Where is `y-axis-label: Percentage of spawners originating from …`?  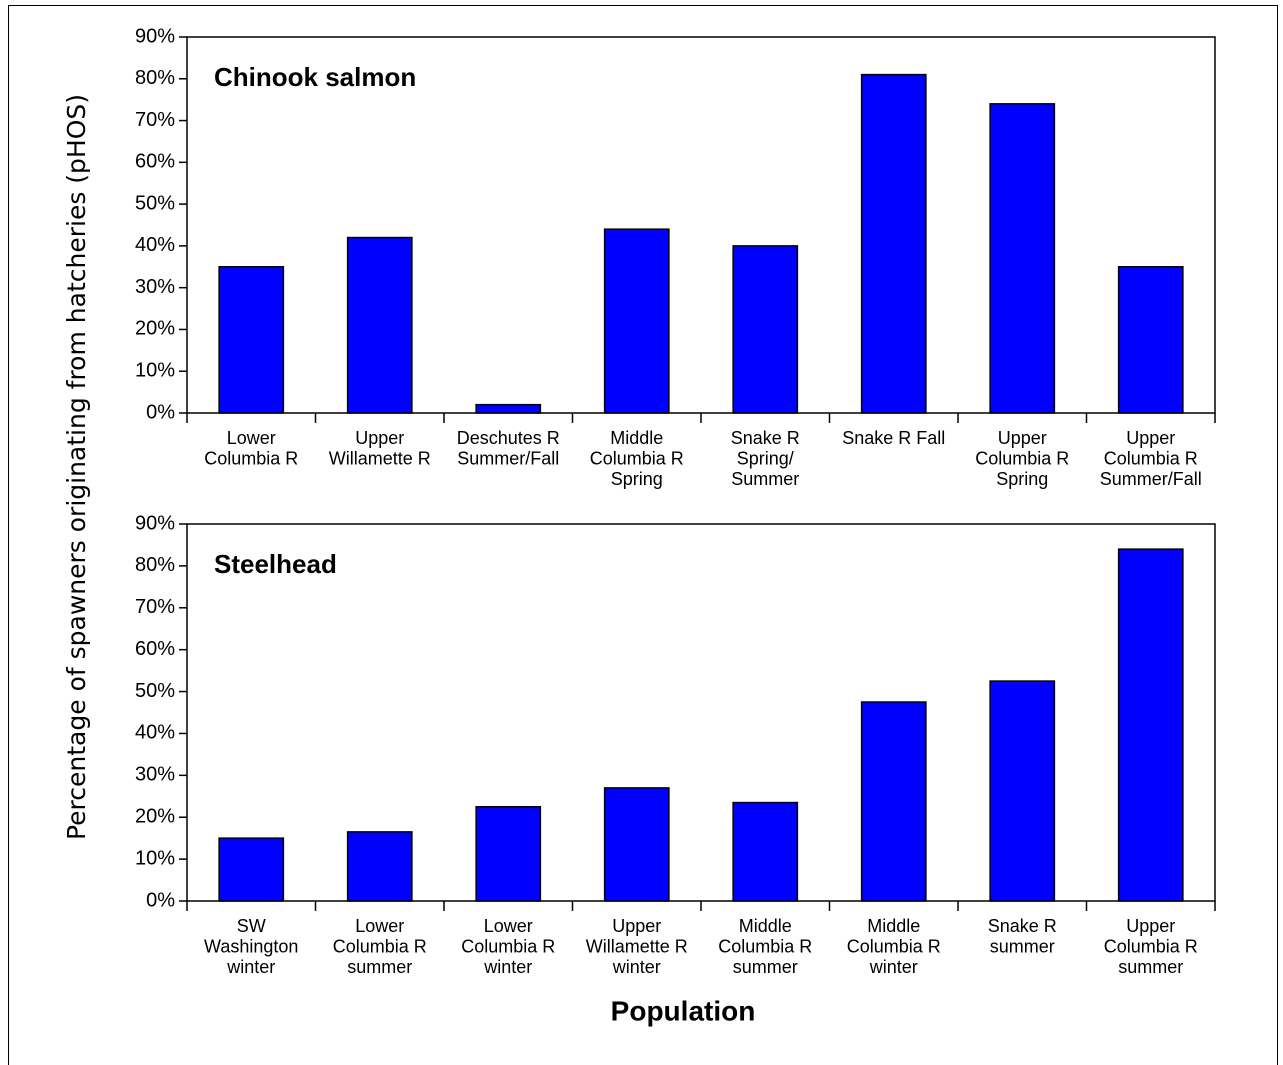
y-axis-label: Percentage of spawners originating from … is located at coordinates (76, 467).